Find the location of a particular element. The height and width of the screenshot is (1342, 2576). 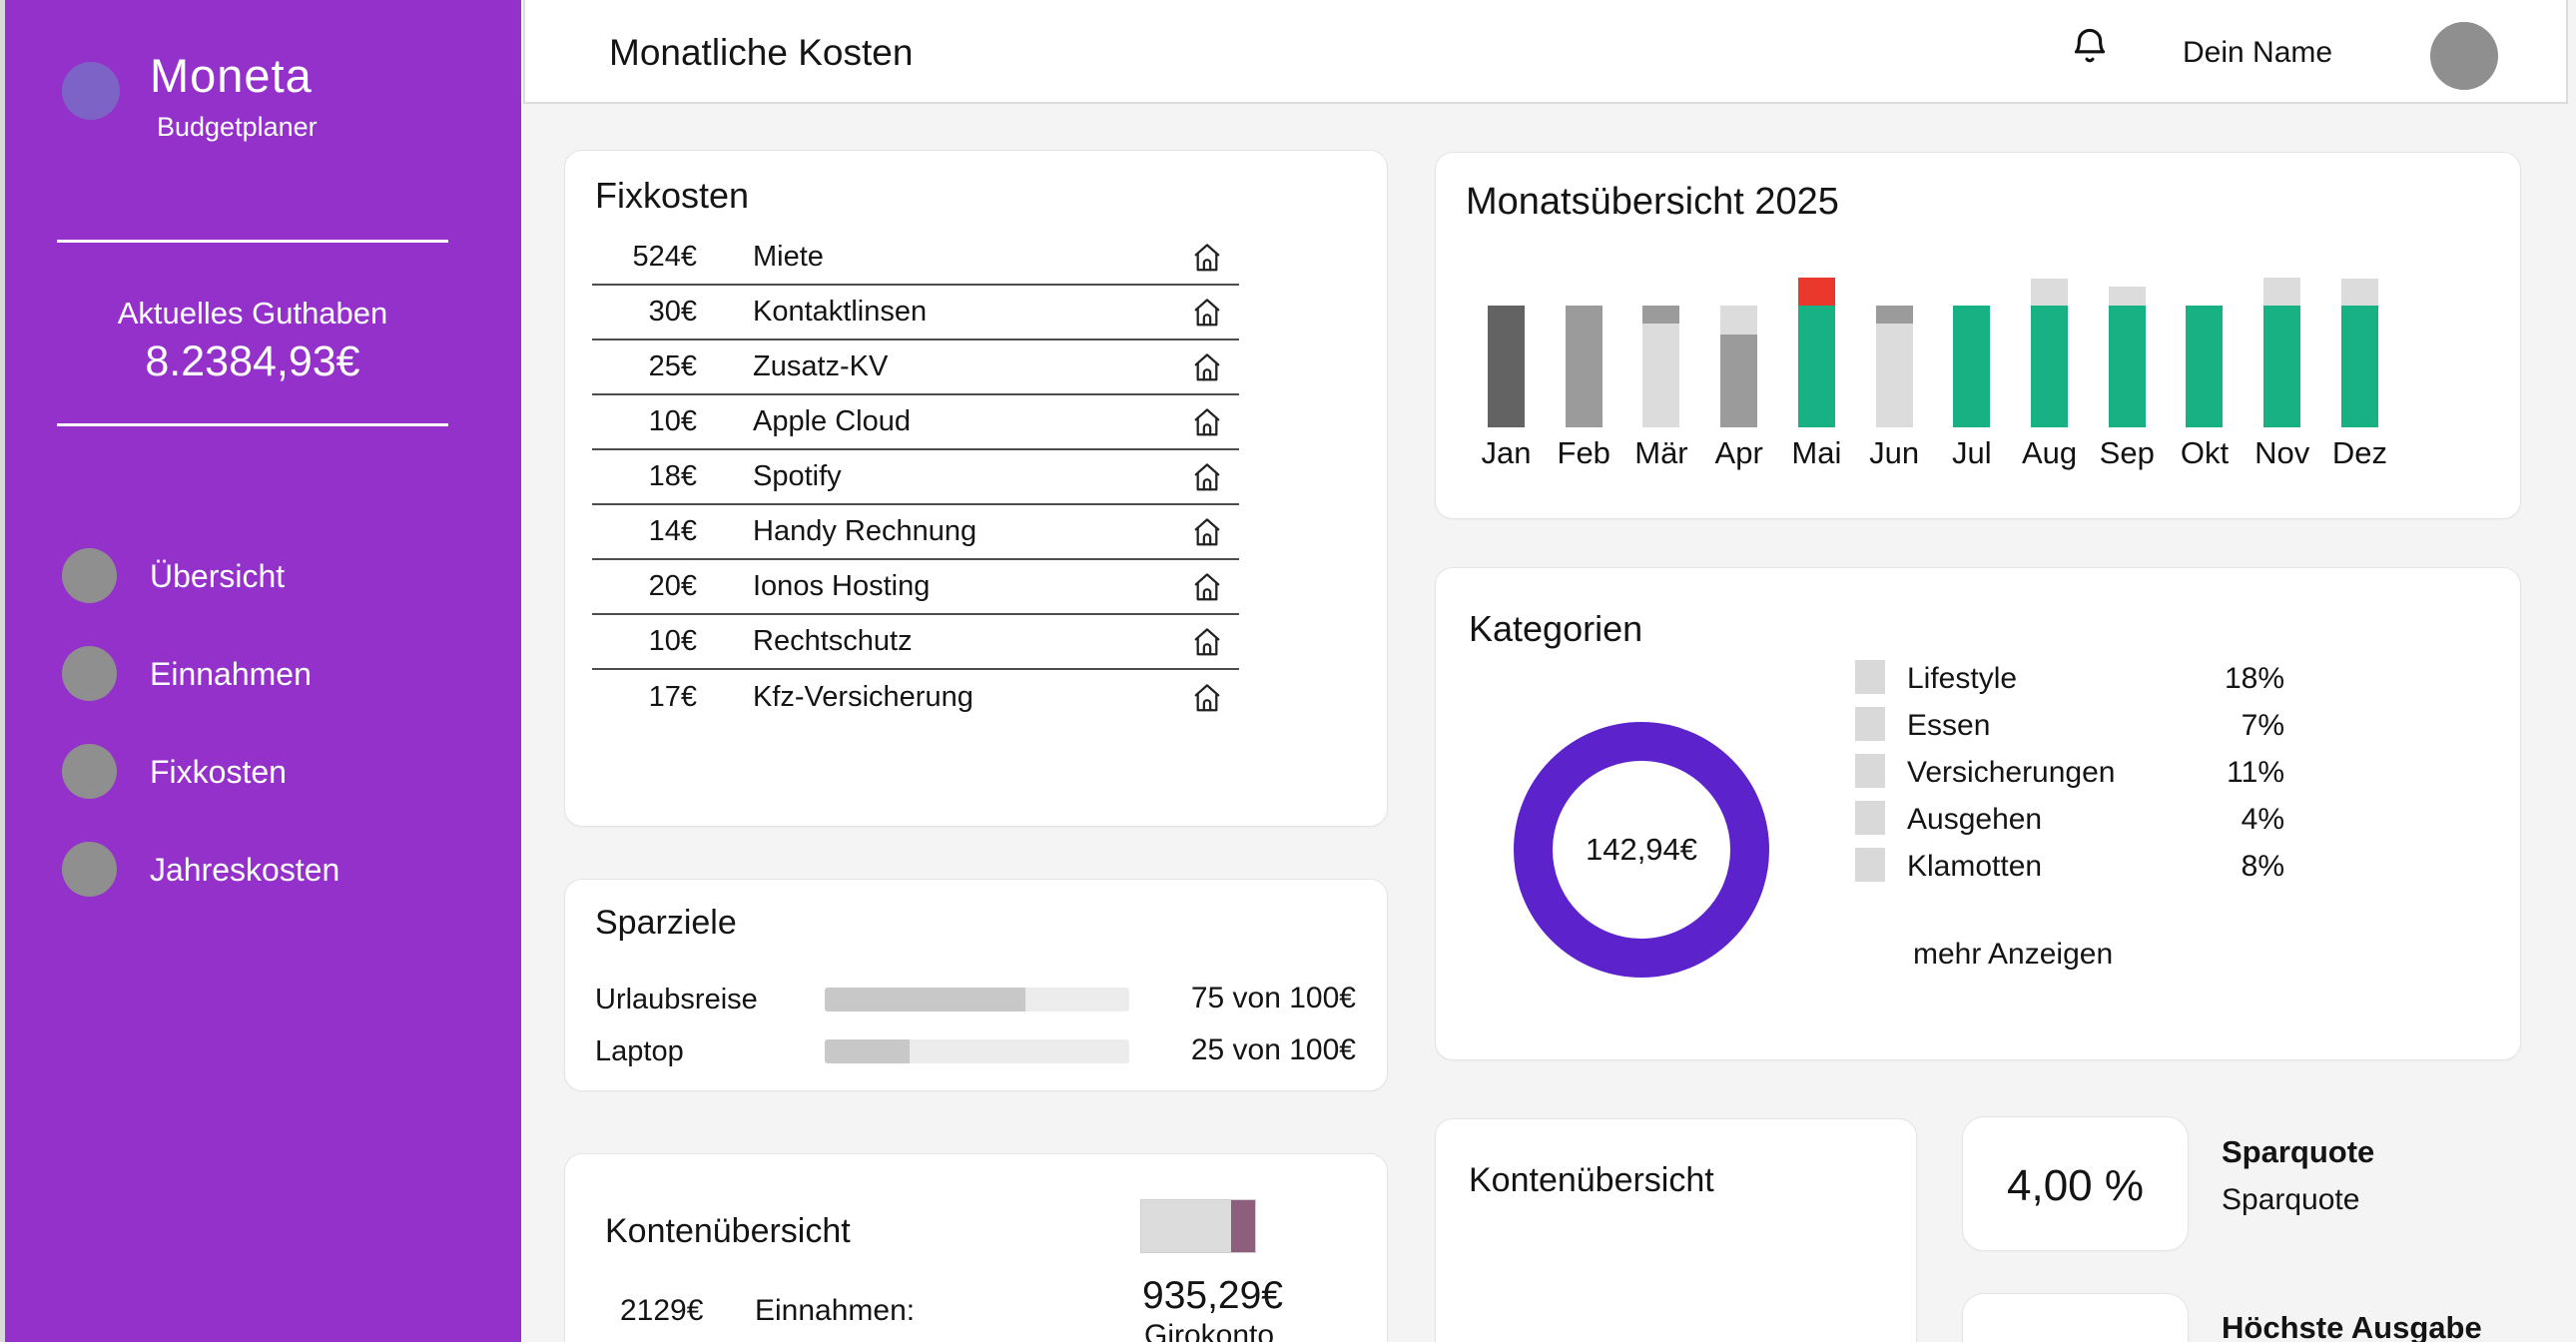

legend-pct: 18% is located at coordinates (2254, 679).